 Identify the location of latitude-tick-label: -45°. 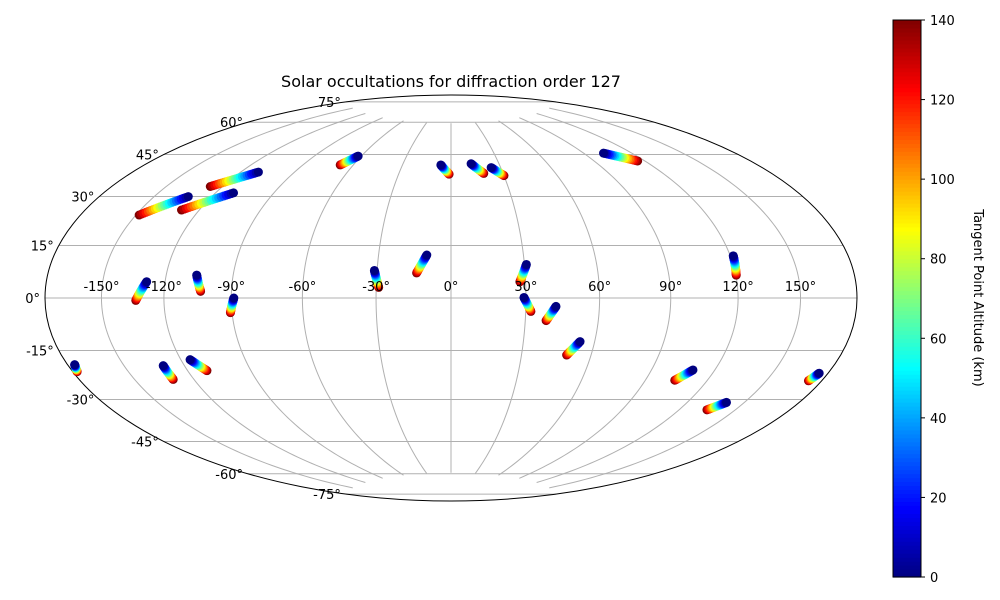
(145, 443).